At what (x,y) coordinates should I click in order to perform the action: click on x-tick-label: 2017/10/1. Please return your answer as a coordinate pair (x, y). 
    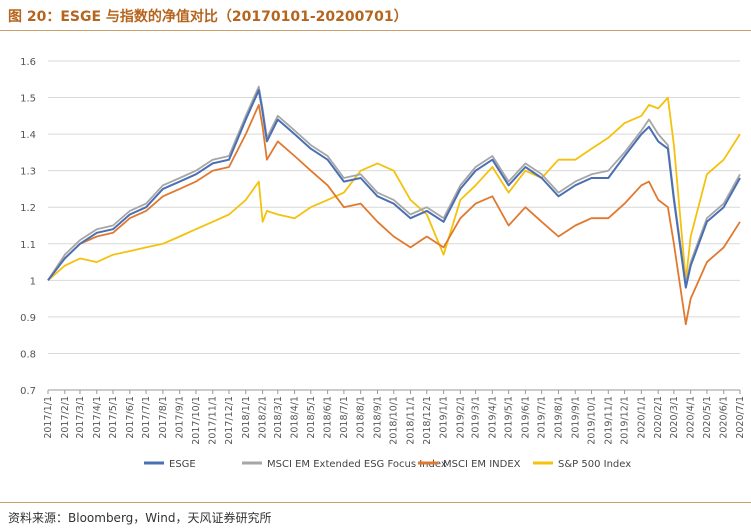
    Looking at the image, I should click on (196, 420).